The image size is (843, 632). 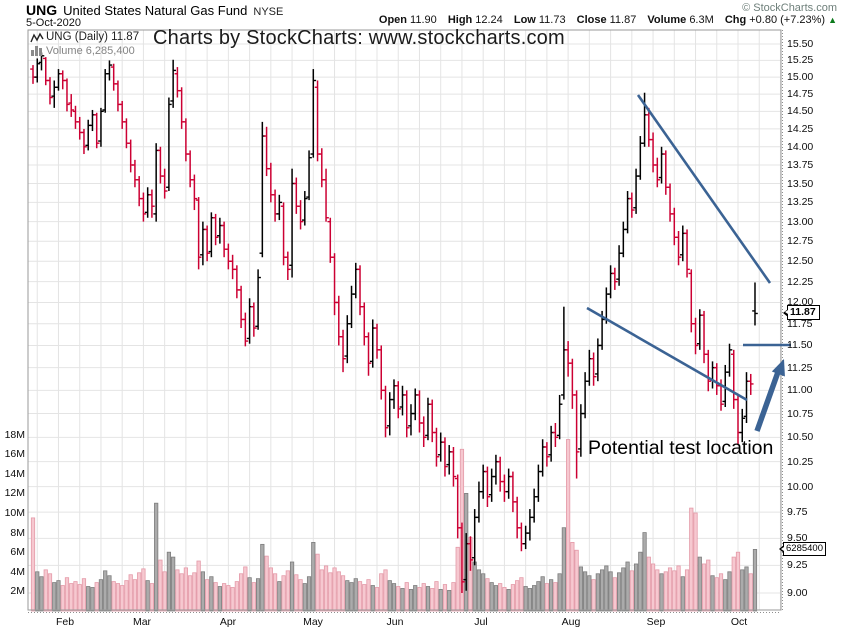 I want to click on chg-value: +0.80 (+7.23%), so click(x=787, y=20).